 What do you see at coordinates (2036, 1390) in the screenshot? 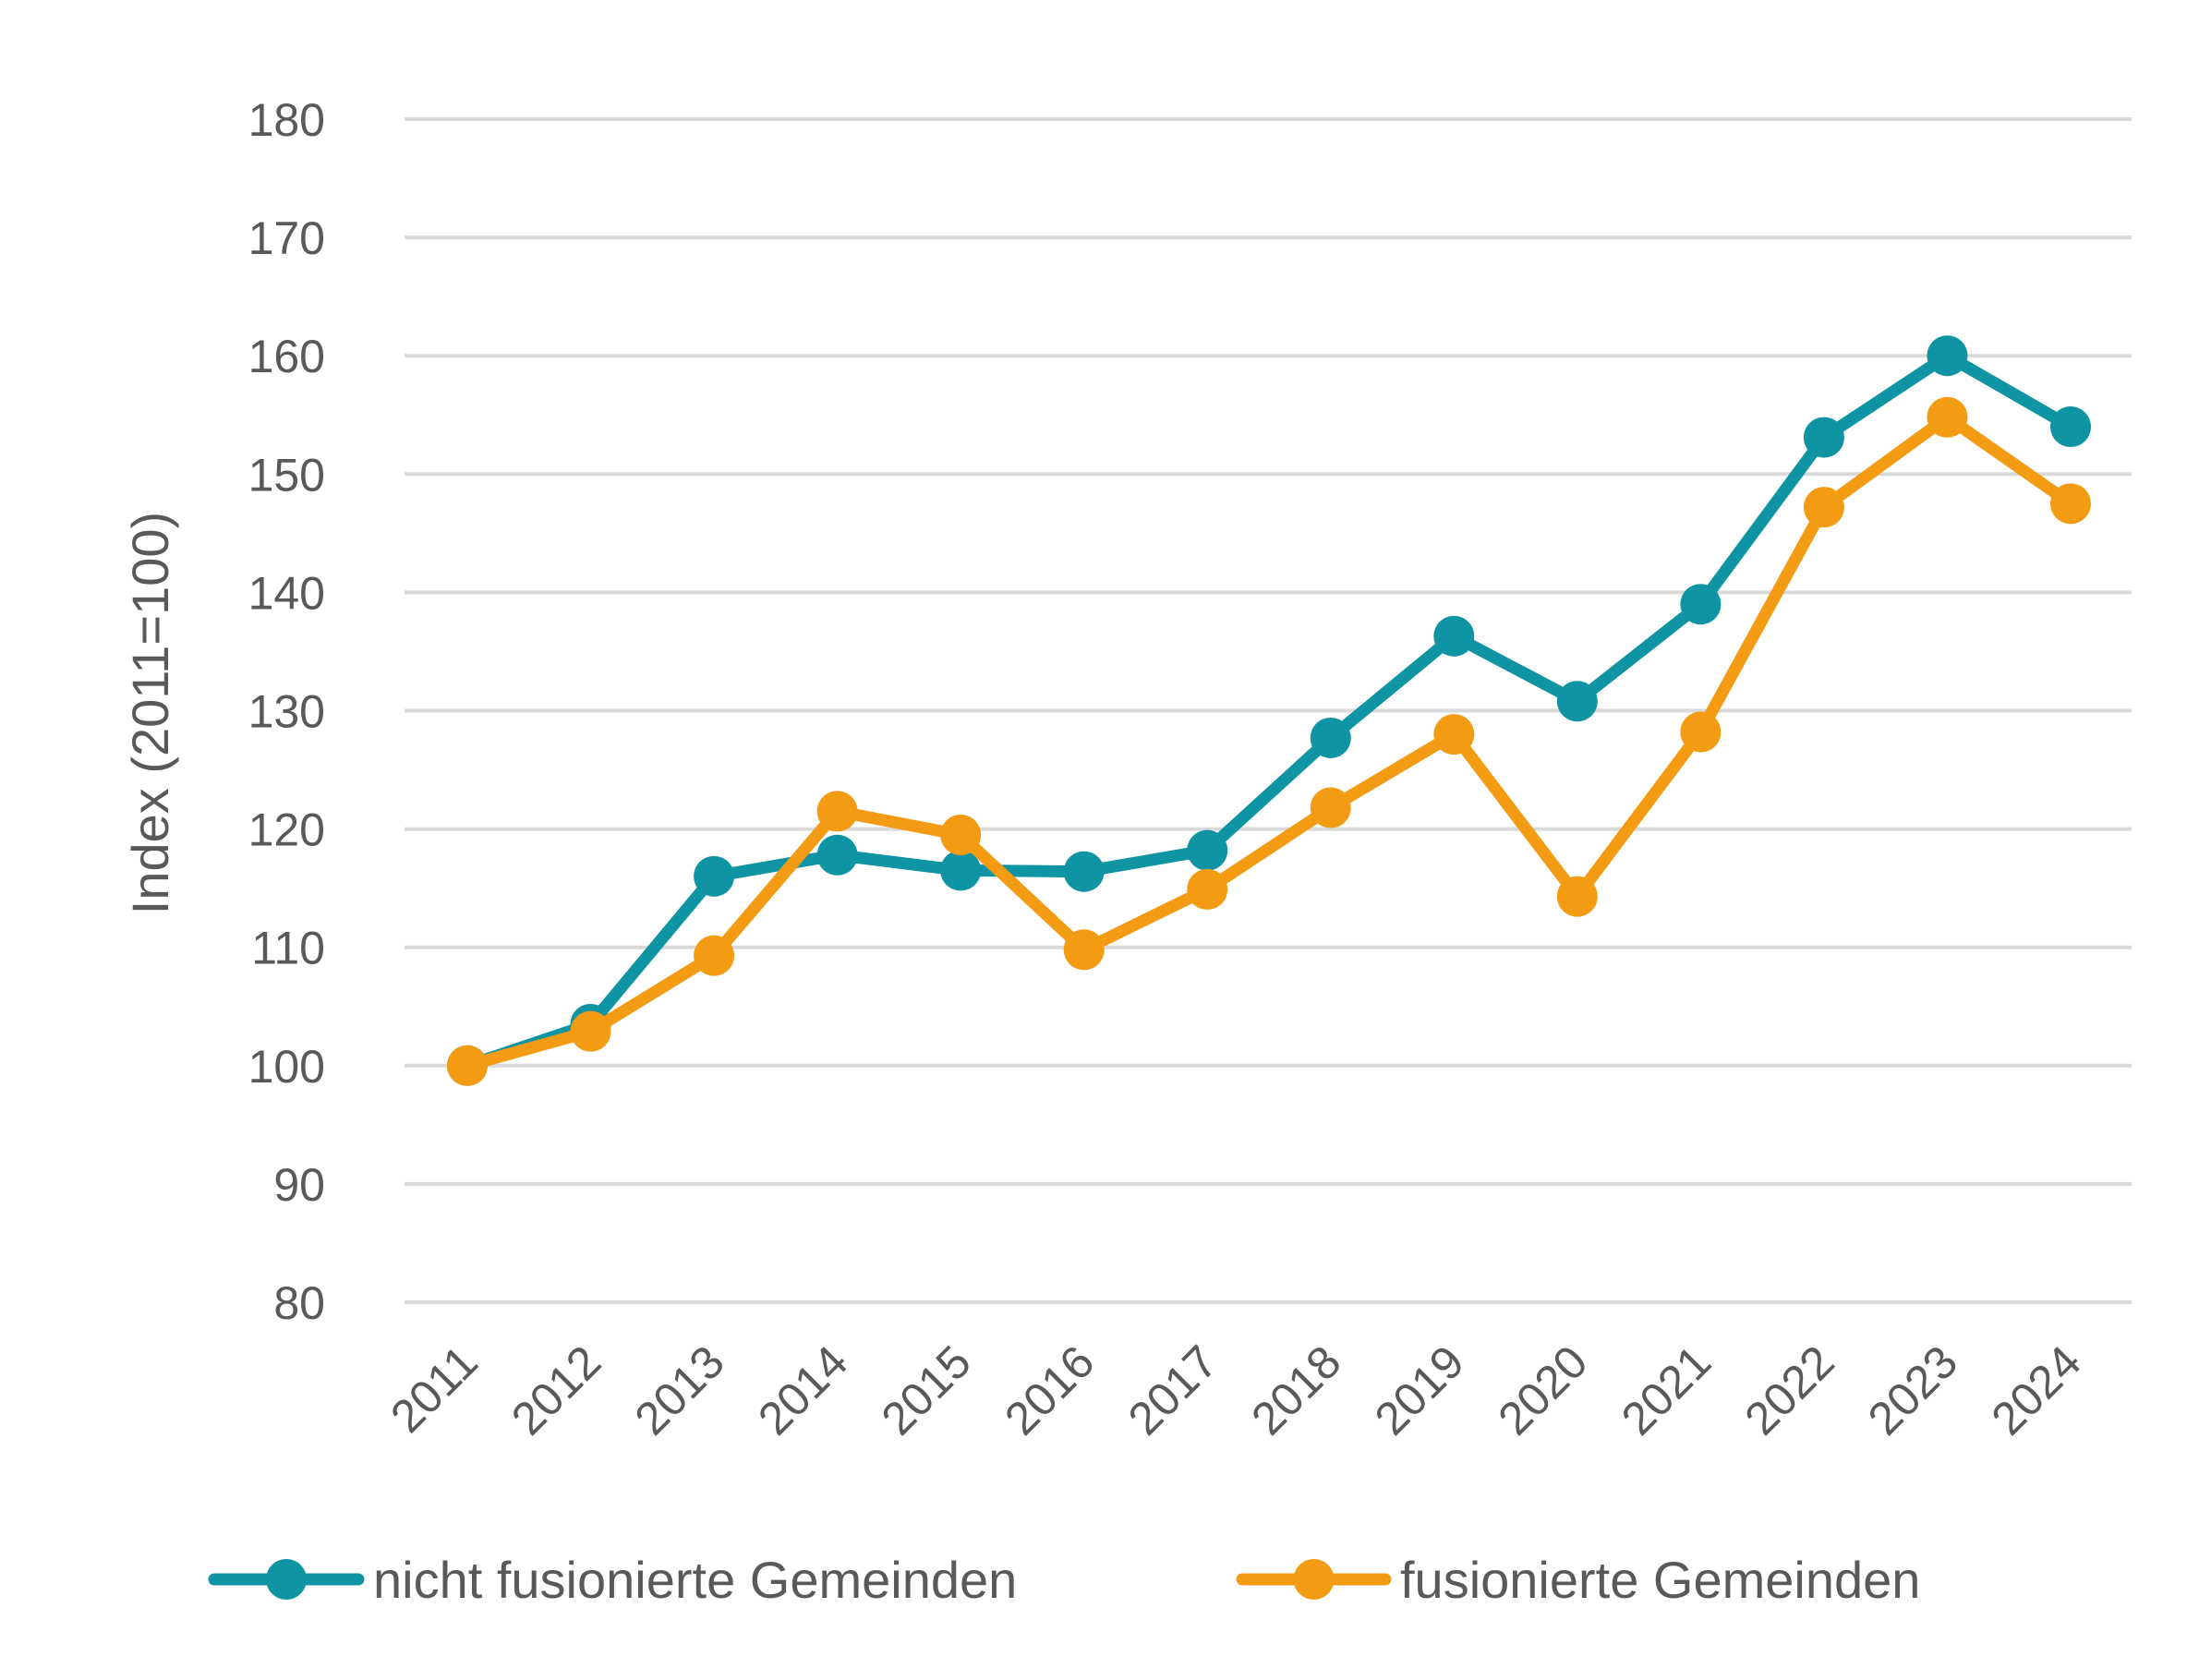
I see `x-tick-label: 2024` at bounding box center [2036, 1390].